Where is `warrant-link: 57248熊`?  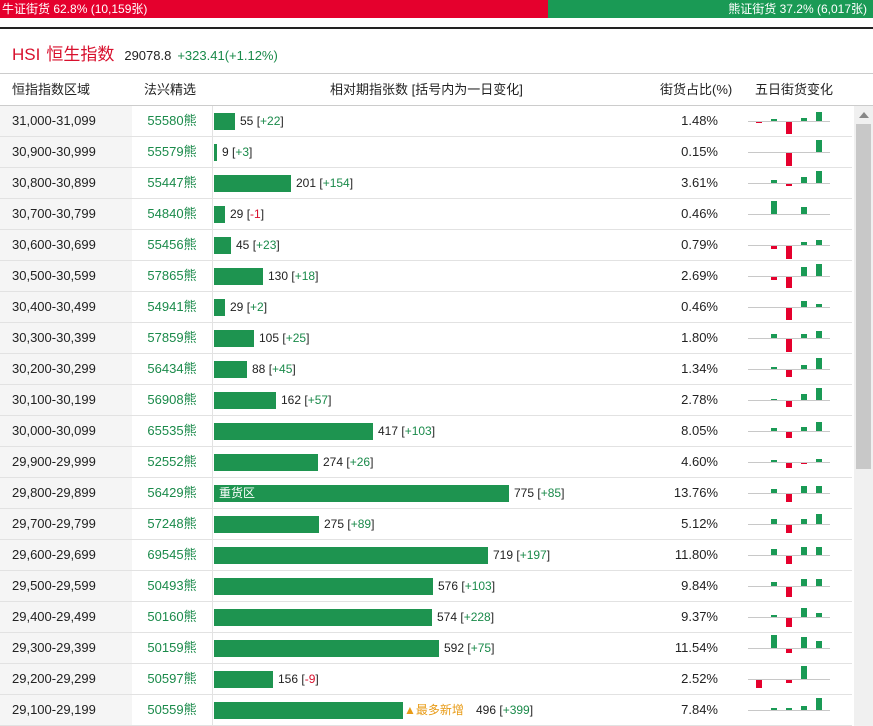 warrant-link: 57248熊 is located at coordinates (172, 523).